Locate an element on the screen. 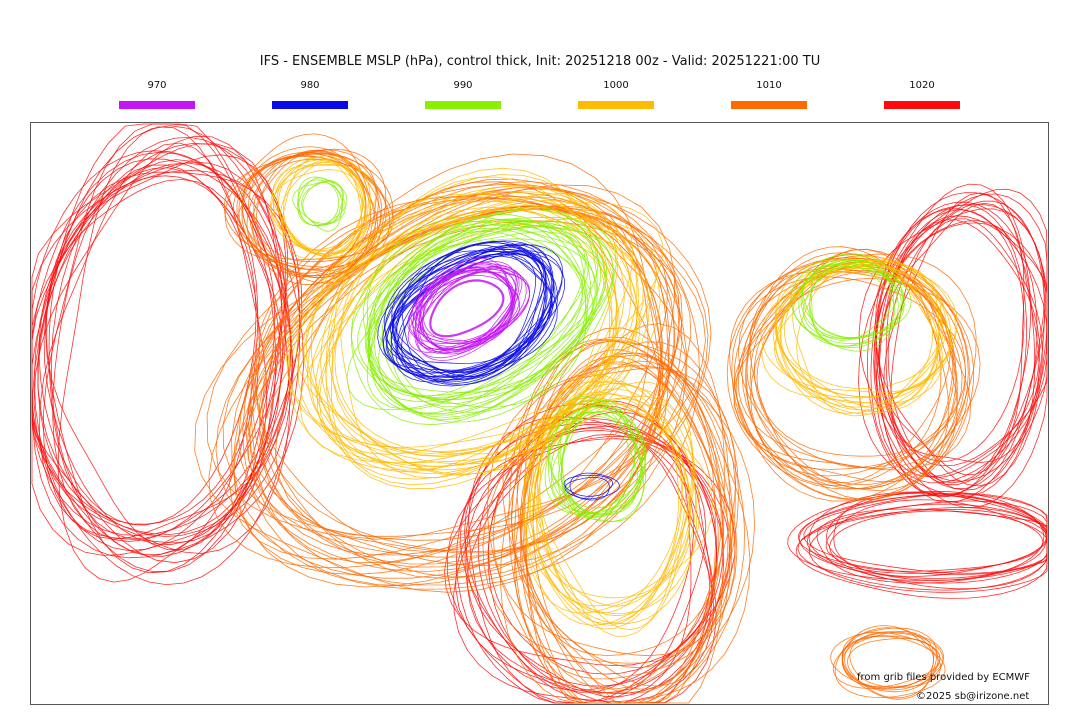 This screenshot has width=1080, height=718. legend-label: 1010 is located at coordinates (769, 85).